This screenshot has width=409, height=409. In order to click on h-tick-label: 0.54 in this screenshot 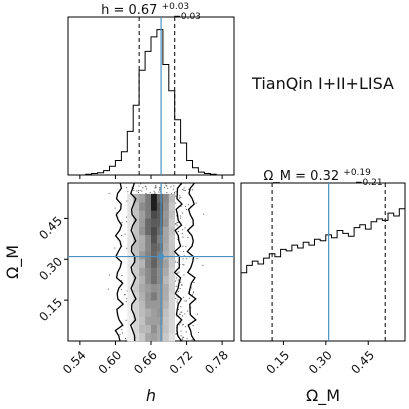, I will do `click(74, 362)`.